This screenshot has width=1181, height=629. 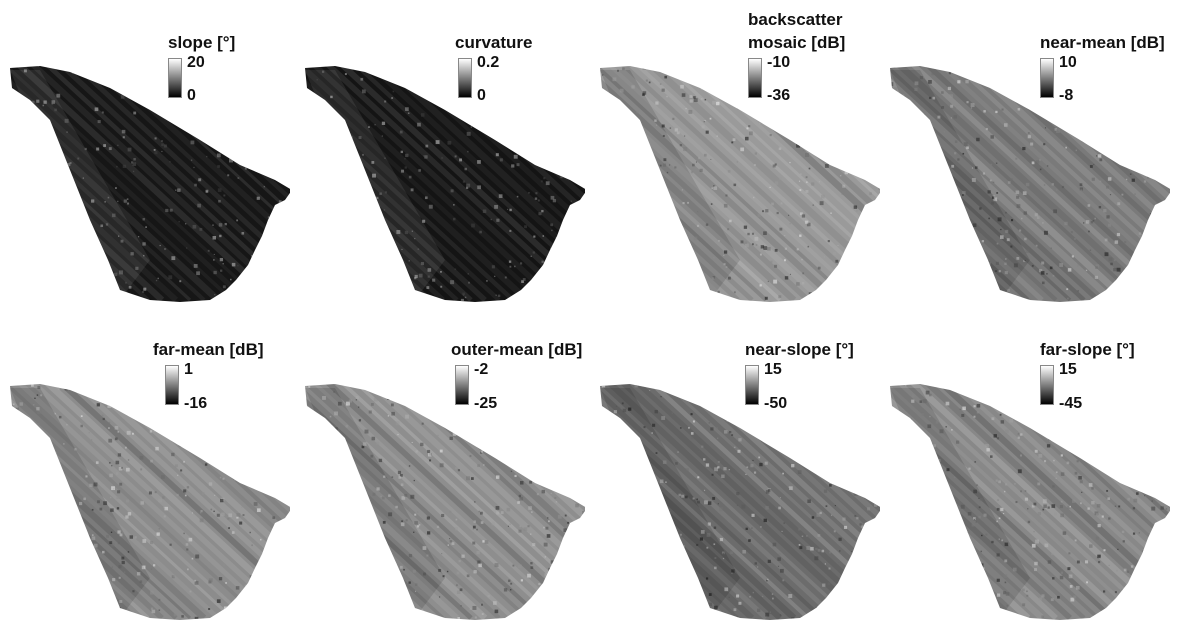 What do you see at coordinates (1066, 95) in the screenshot?
I see `near-mean-min-label: -8` at bounding box center [1066, 95].